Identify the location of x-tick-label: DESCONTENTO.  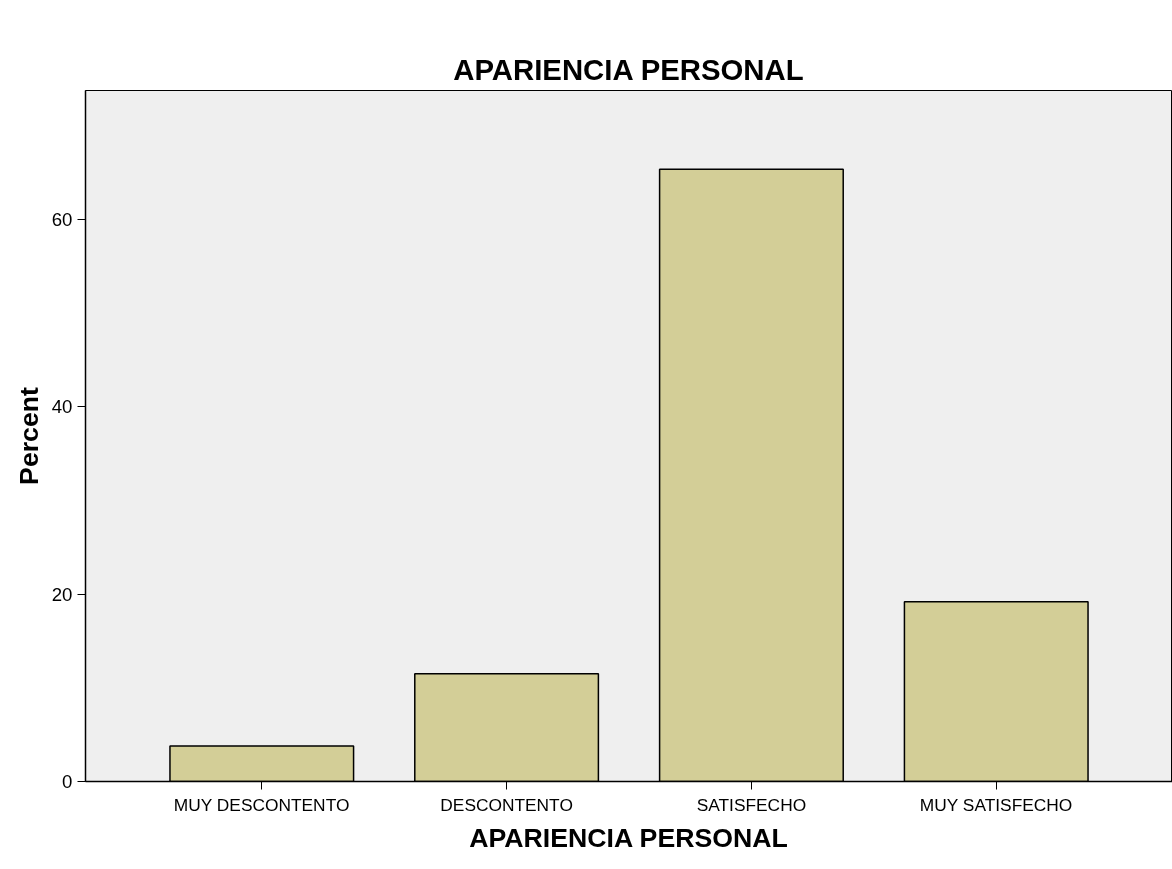
(506, 804).